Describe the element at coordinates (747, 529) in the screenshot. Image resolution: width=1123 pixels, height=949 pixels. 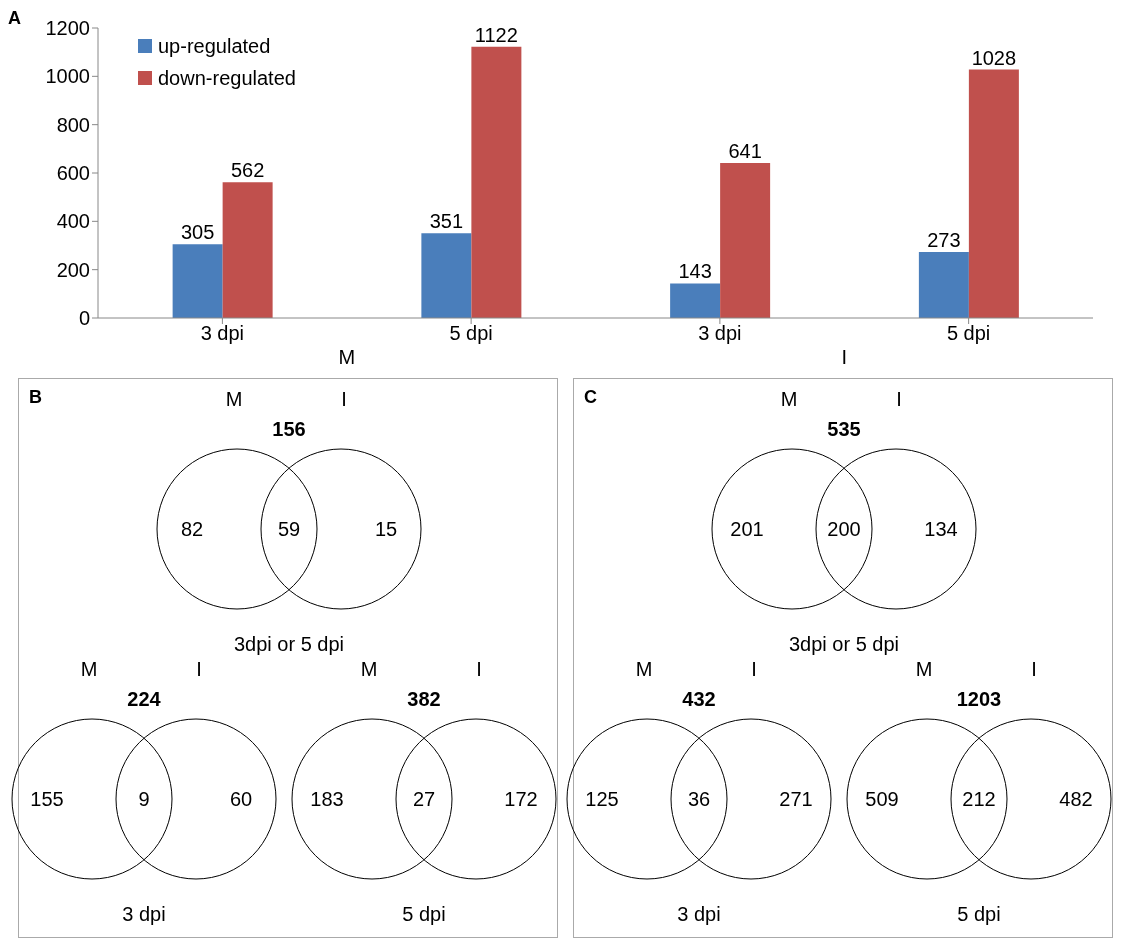
I see `data-label: 201` at that location.